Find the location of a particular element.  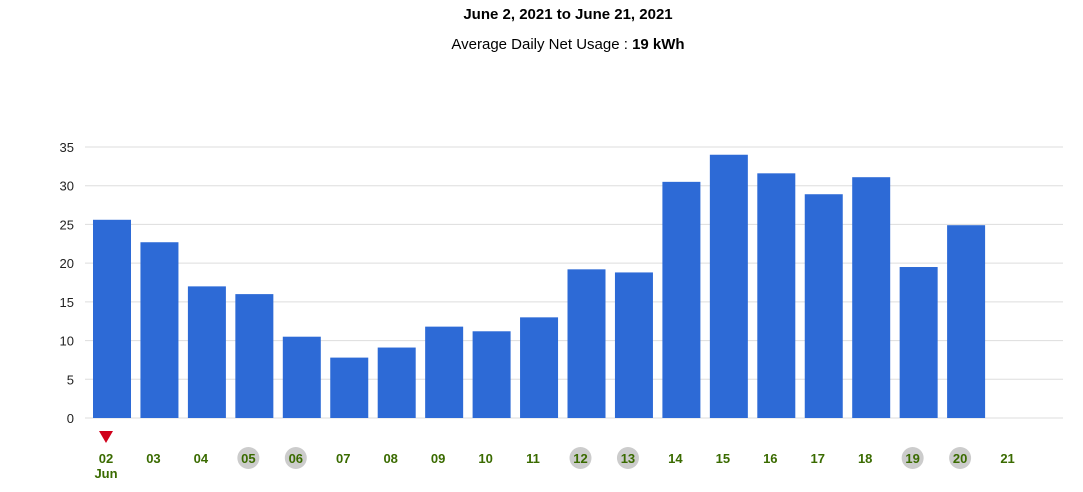

subtitle-label: Average Daily Net Usage : is located at coordinates (542, 44).